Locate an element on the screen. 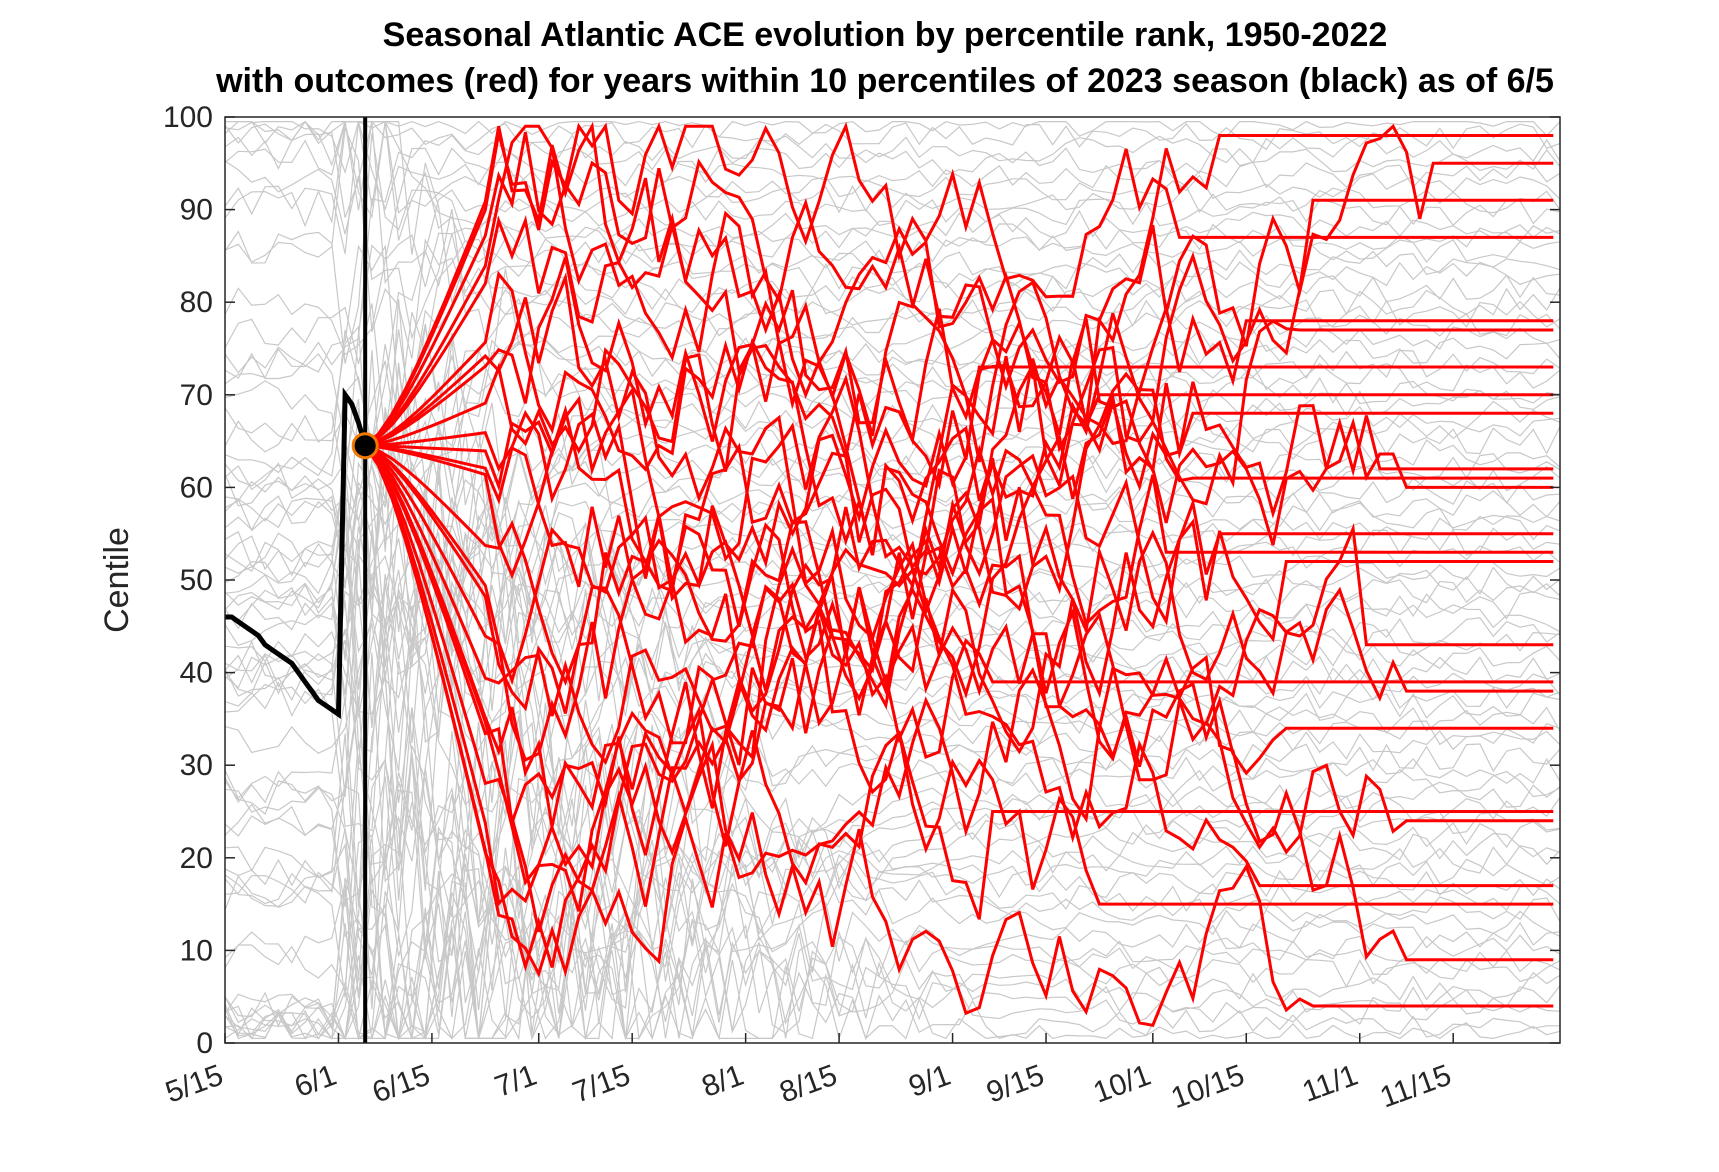 This screenshot has height=1172, width=1719. y-axis-label: Centile is located at coordinates (117, 580).